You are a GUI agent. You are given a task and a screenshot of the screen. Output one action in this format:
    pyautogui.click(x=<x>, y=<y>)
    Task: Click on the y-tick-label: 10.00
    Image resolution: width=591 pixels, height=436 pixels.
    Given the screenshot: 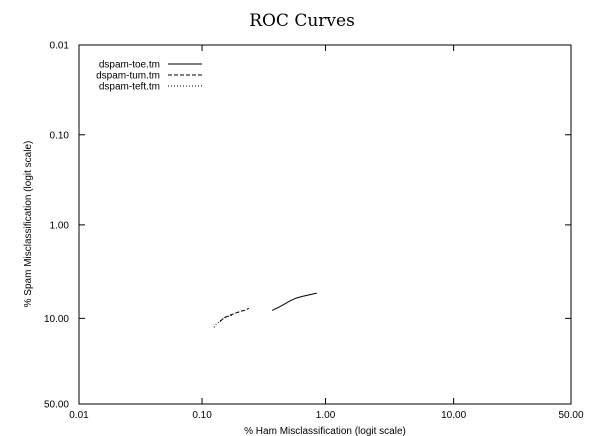 What is the action you would take?
    pyautogui.click(x=56, y=319)
    